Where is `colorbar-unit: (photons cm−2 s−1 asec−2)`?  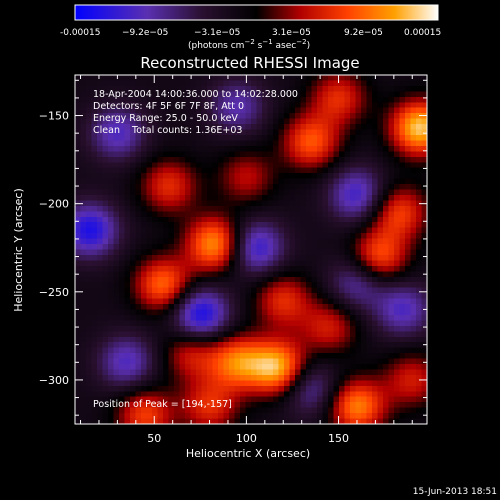
colorbar-unit: (photons cm−2 s−1 asec−2) is located at coordinates (249, 44).